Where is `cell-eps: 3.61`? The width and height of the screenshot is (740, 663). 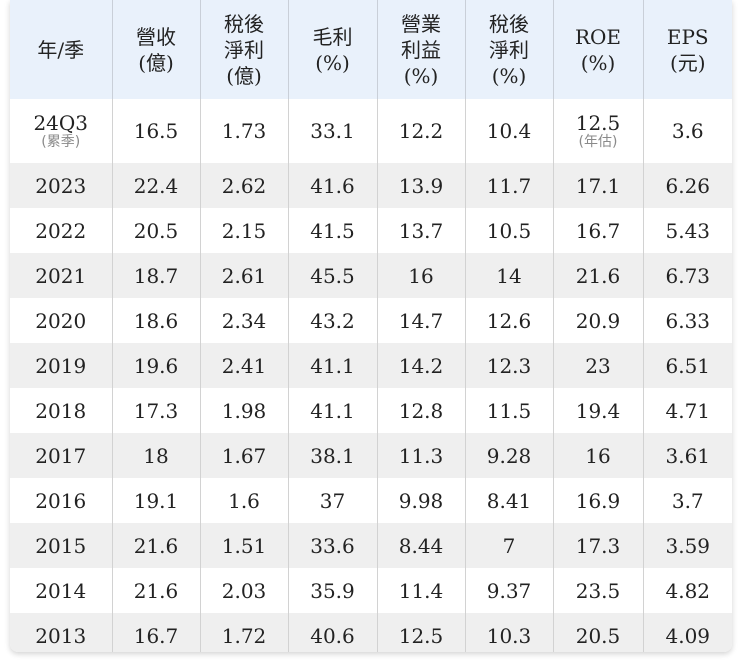
cell-eps: 3.61 is located at coordinates (687, 455).